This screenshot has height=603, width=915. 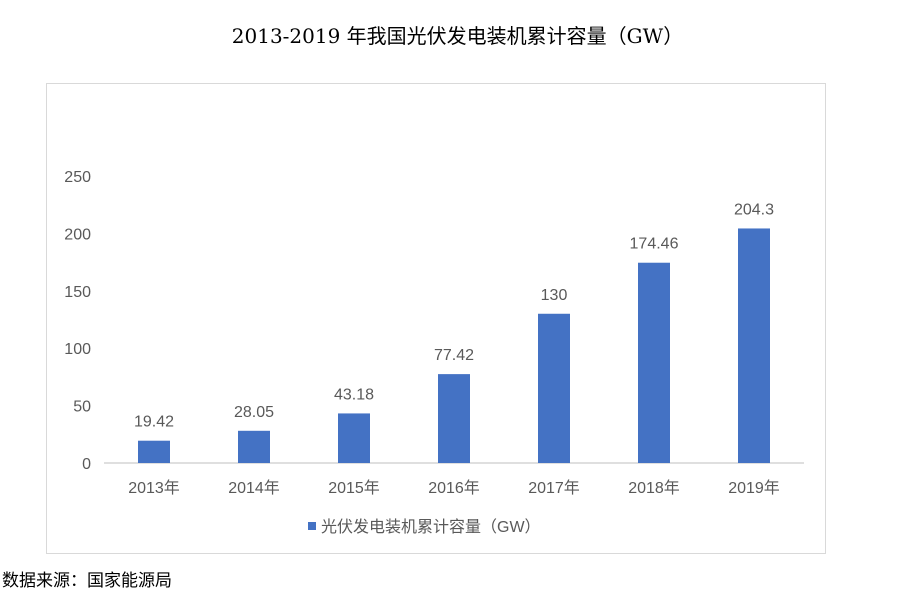 I want to click on x-tick-label: 2017年, so click(x=554, y=488).